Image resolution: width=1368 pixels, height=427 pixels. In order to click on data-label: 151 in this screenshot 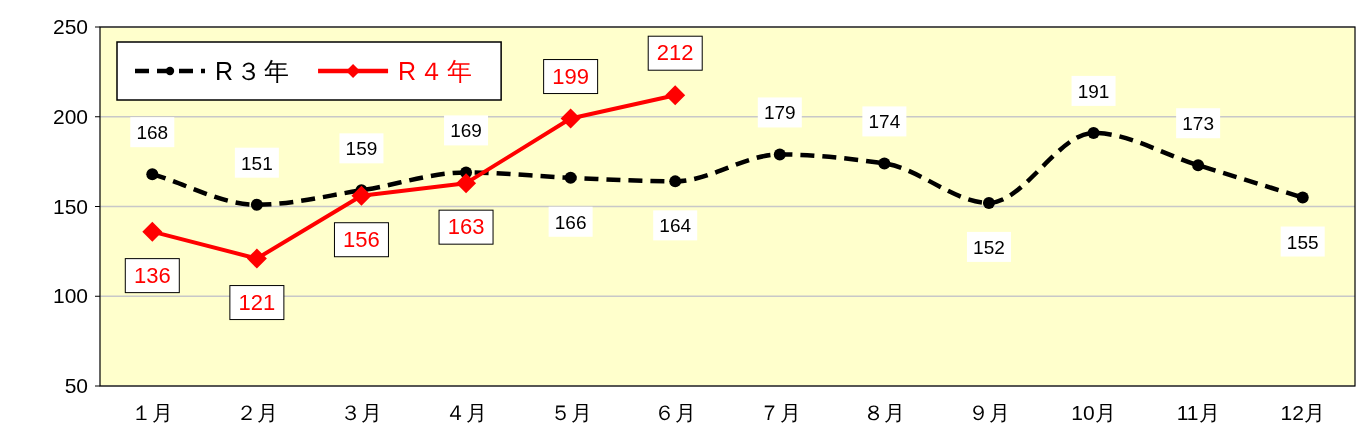, I will do `click(257, 163)`.